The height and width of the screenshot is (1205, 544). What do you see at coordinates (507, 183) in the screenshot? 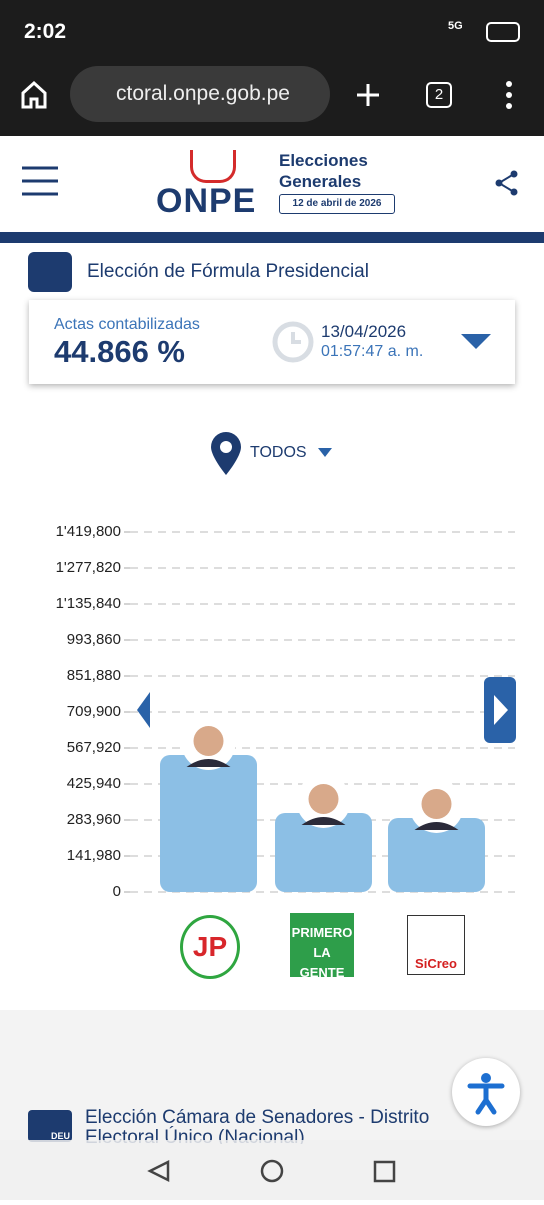
I see `share` at bounding box center [507, 183].